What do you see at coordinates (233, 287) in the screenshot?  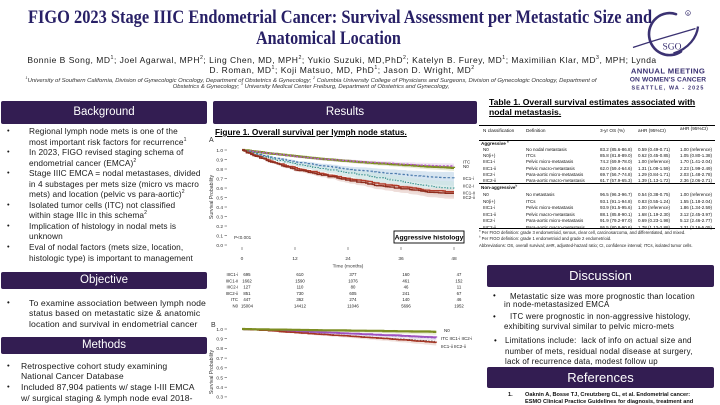 I see `svg-text: IIIC2-i` at bounding box center [233, 287].